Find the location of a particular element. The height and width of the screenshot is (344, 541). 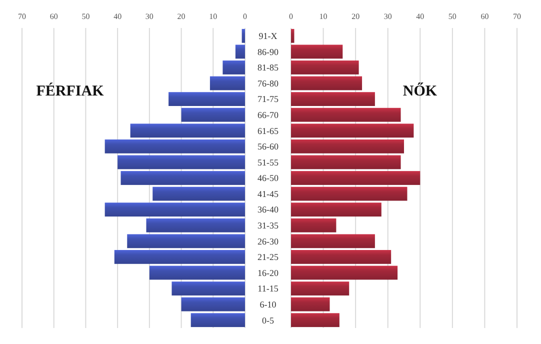

y-tick-label: 31-35 is located at coordinates (268, 225).